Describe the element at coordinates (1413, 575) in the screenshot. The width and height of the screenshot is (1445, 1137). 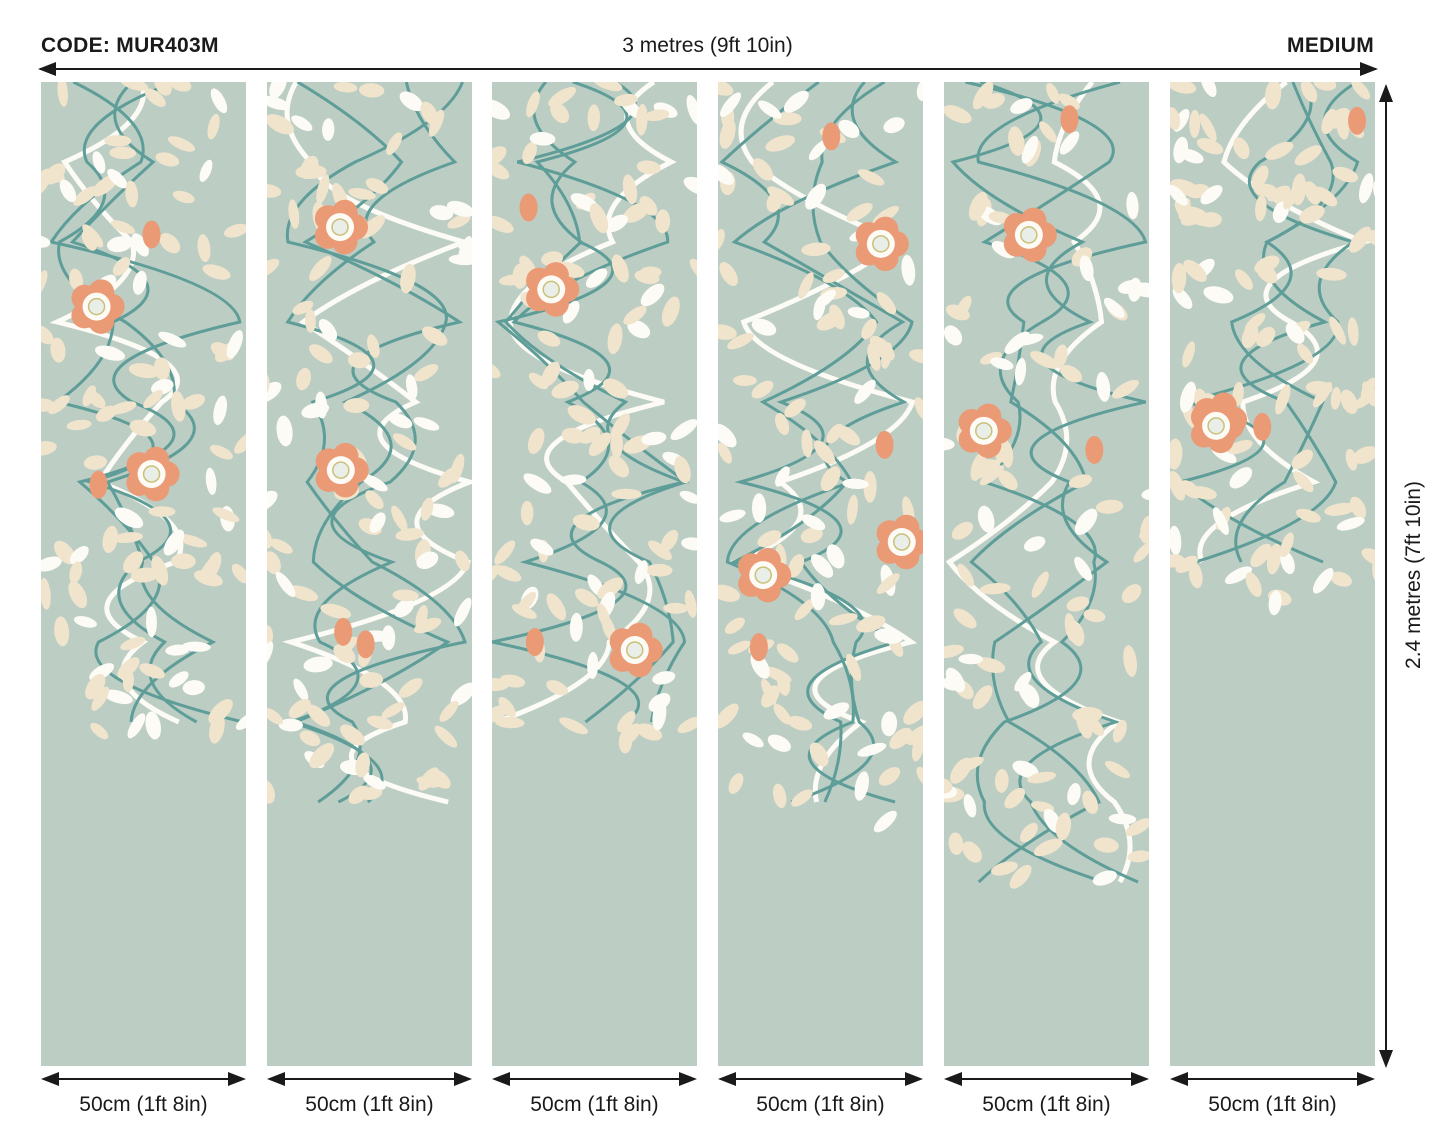
I see `total-height-label: 2.4 metres (7ft 10in)` at that location.